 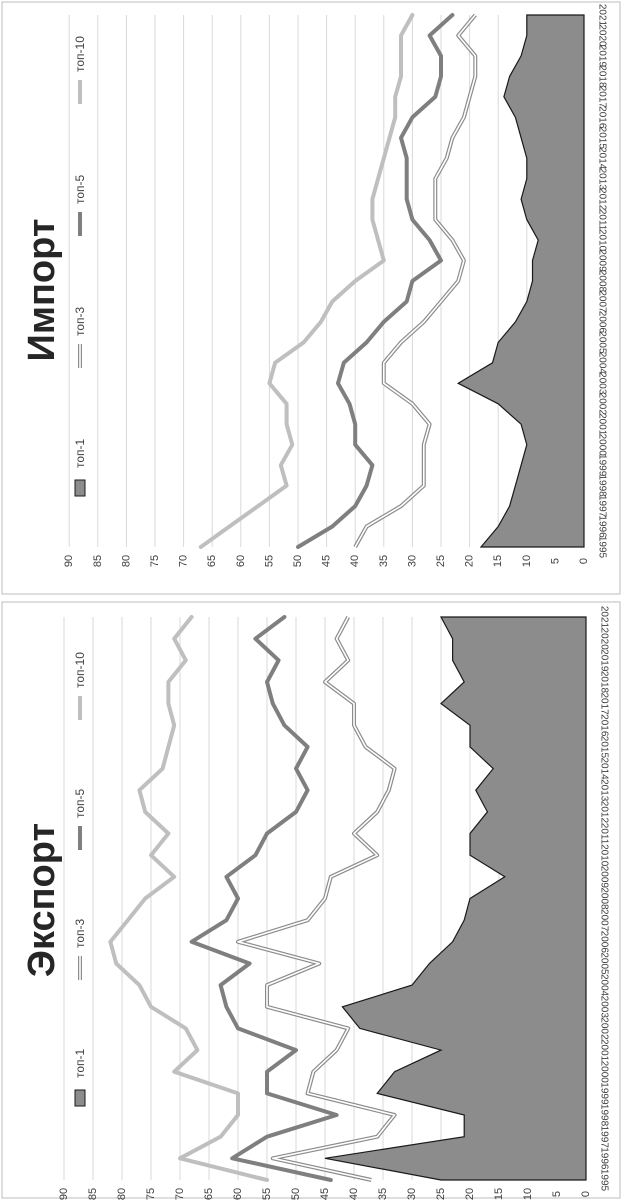 I want to click on export-value-tick-label: 70, so click(x=180, y=1194).